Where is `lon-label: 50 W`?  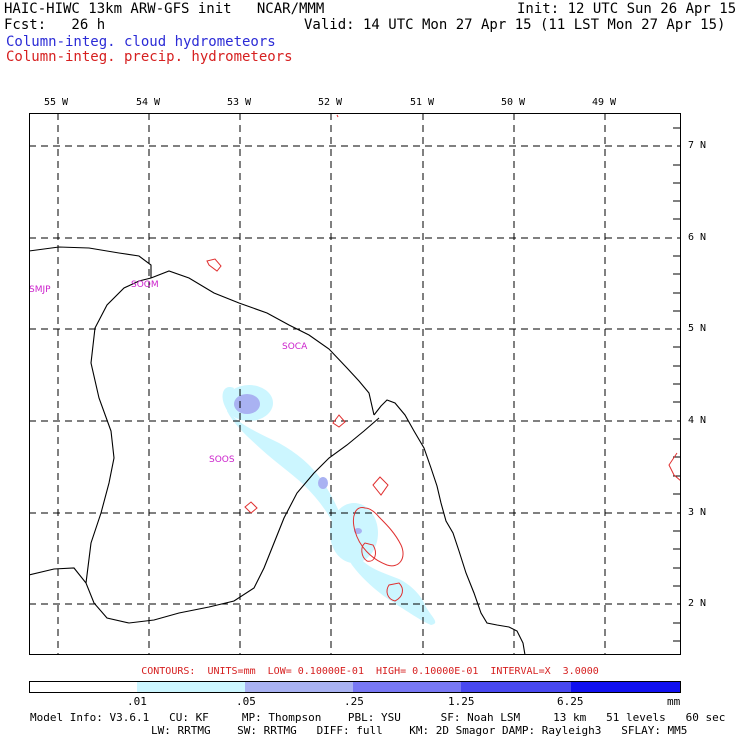 lon-label: 50 W is located at coordinates (513, 102).